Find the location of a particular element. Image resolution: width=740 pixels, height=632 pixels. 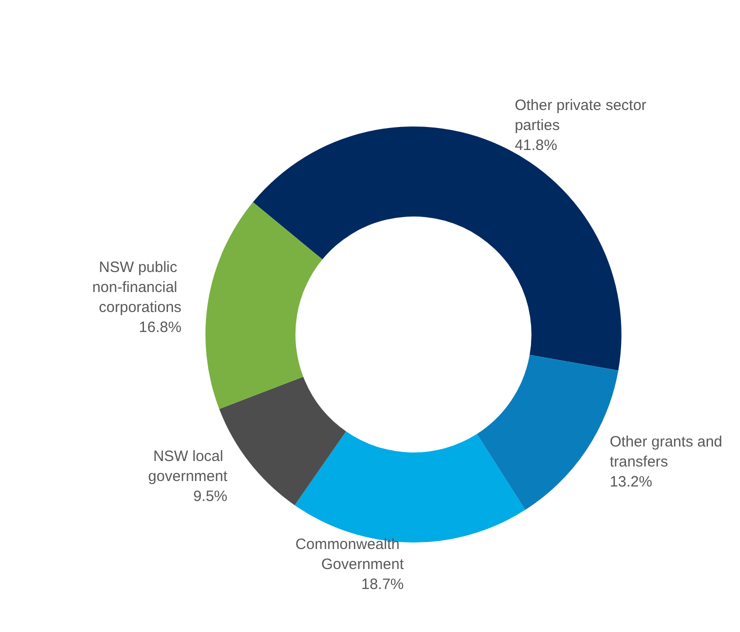

slice-label: Other private sector parties is located at coordinates (582, 115).